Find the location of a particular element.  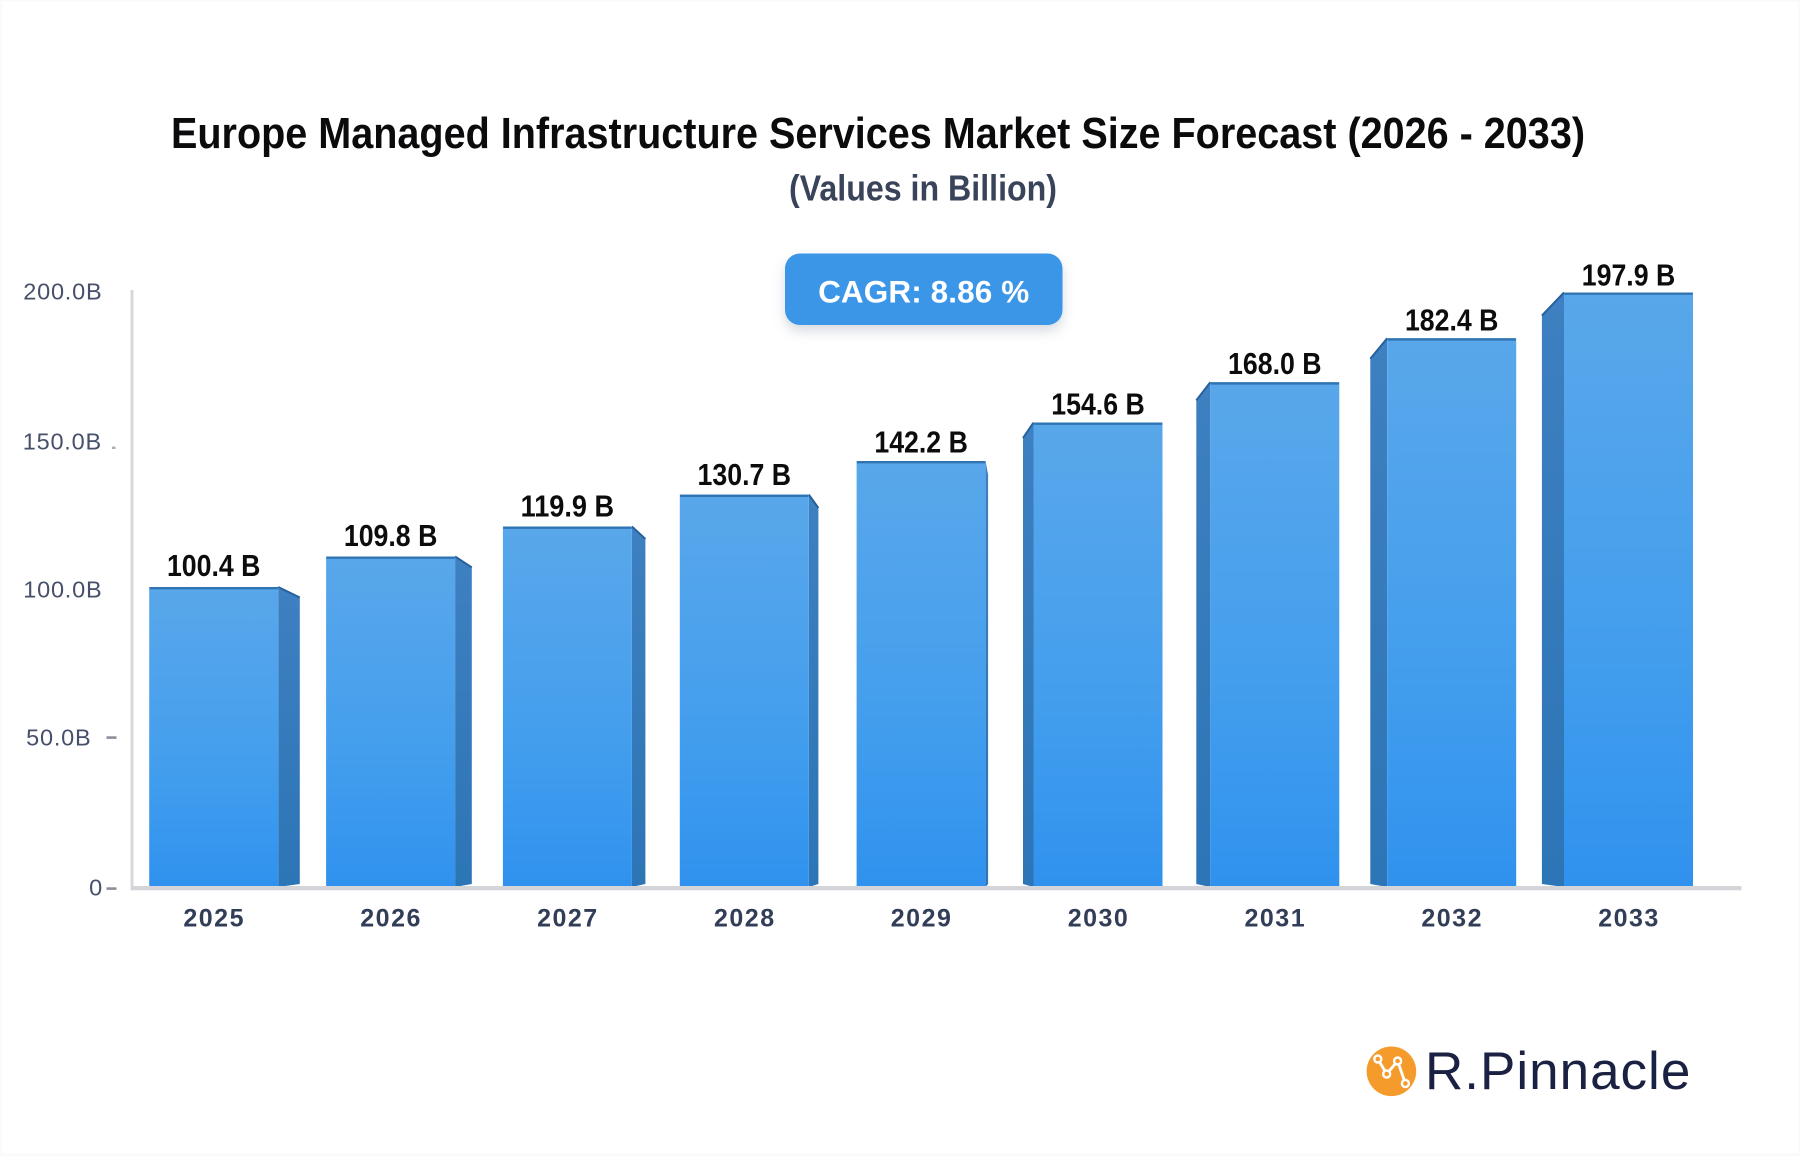

svg-text: (Values in Billion) is located at coordinates (923, 187).